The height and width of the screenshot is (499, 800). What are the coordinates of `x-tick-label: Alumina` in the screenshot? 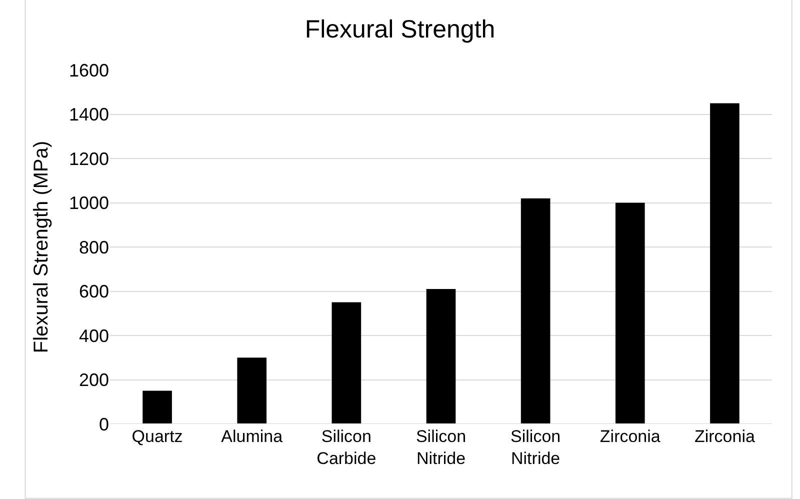 It's located at (252, 436).